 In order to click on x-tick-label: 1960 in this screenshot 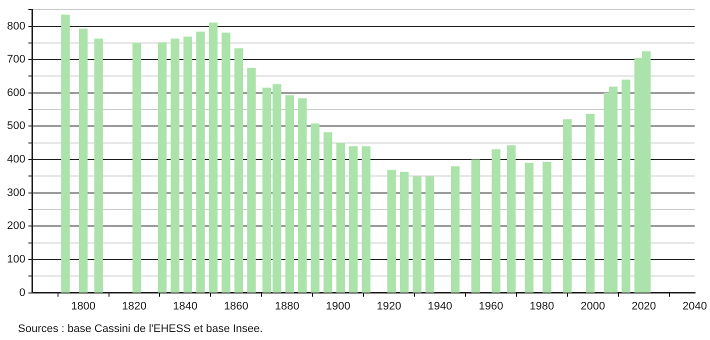, I will do `click(491, 306)`.